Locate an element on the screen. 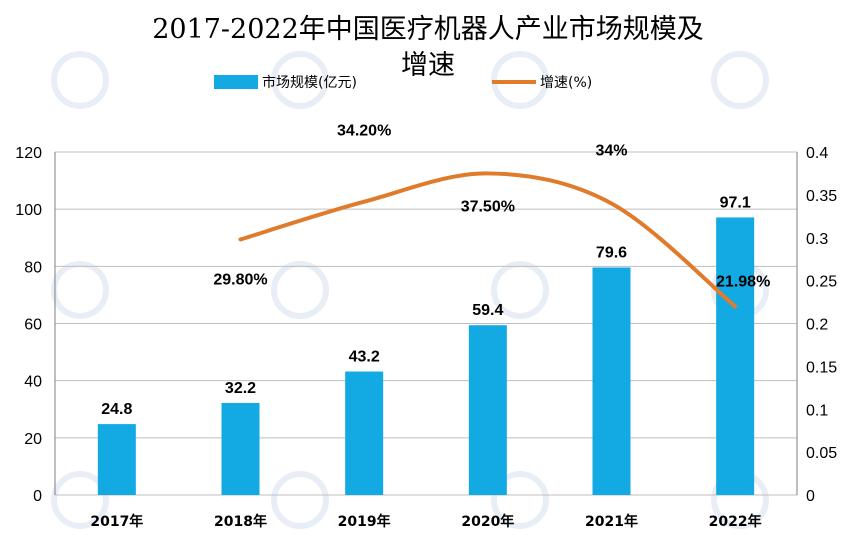  right-tick-label: 0.35 is located at coordinates (821, 196).